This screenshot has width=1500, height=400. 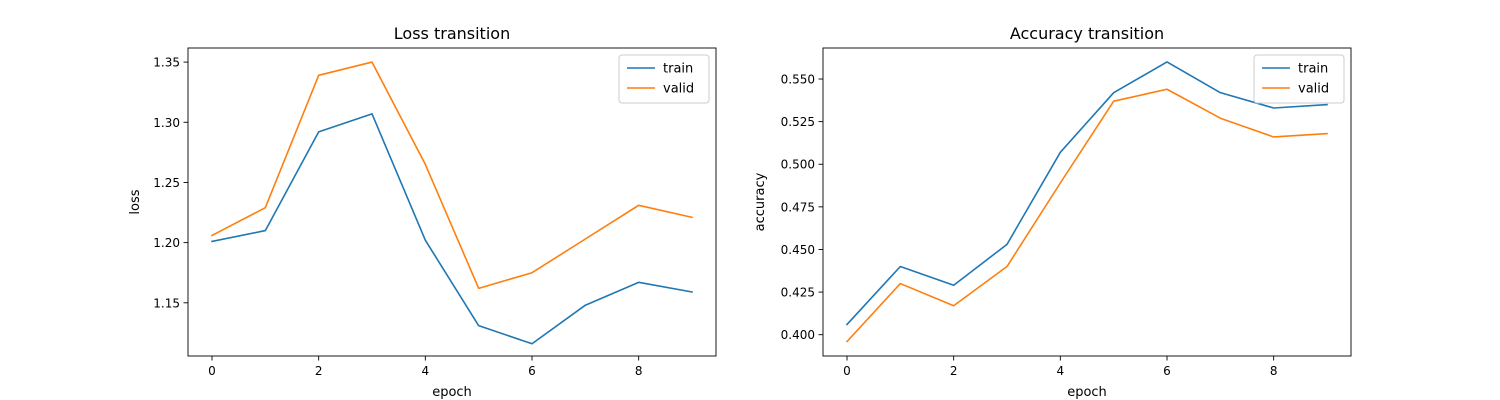 I want to click on y-tick-label: 0.425, so click(x=798, y=293).